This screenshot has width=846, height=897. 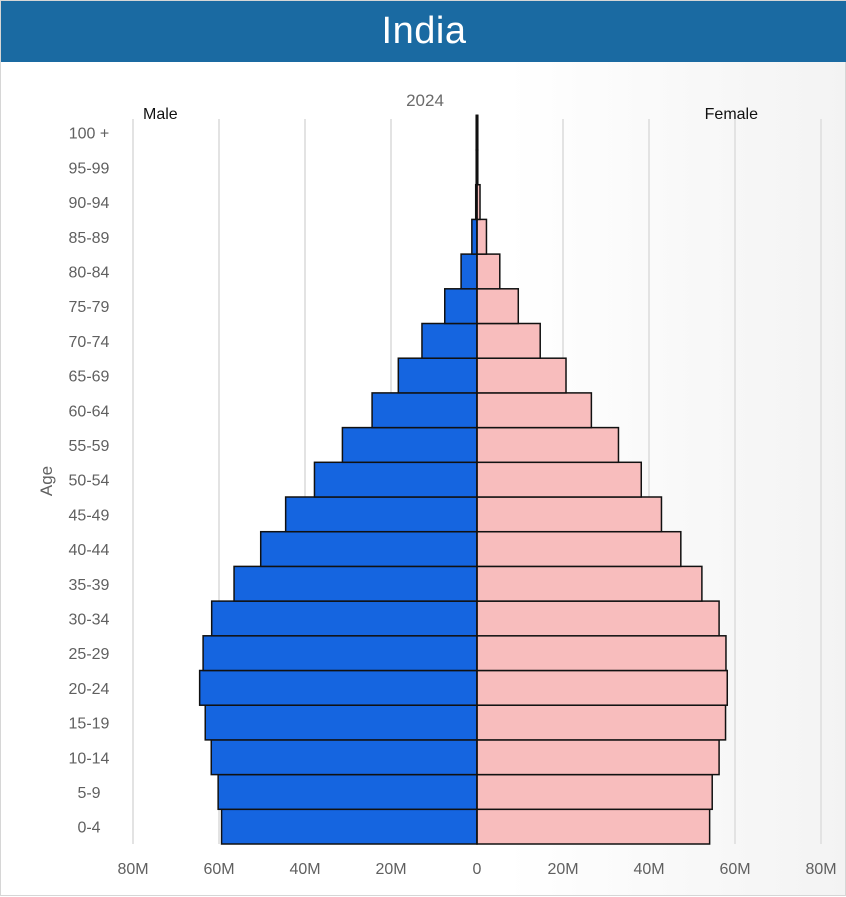 I want to click on age-tick-label: 100 +, so click(x=89, y=134).